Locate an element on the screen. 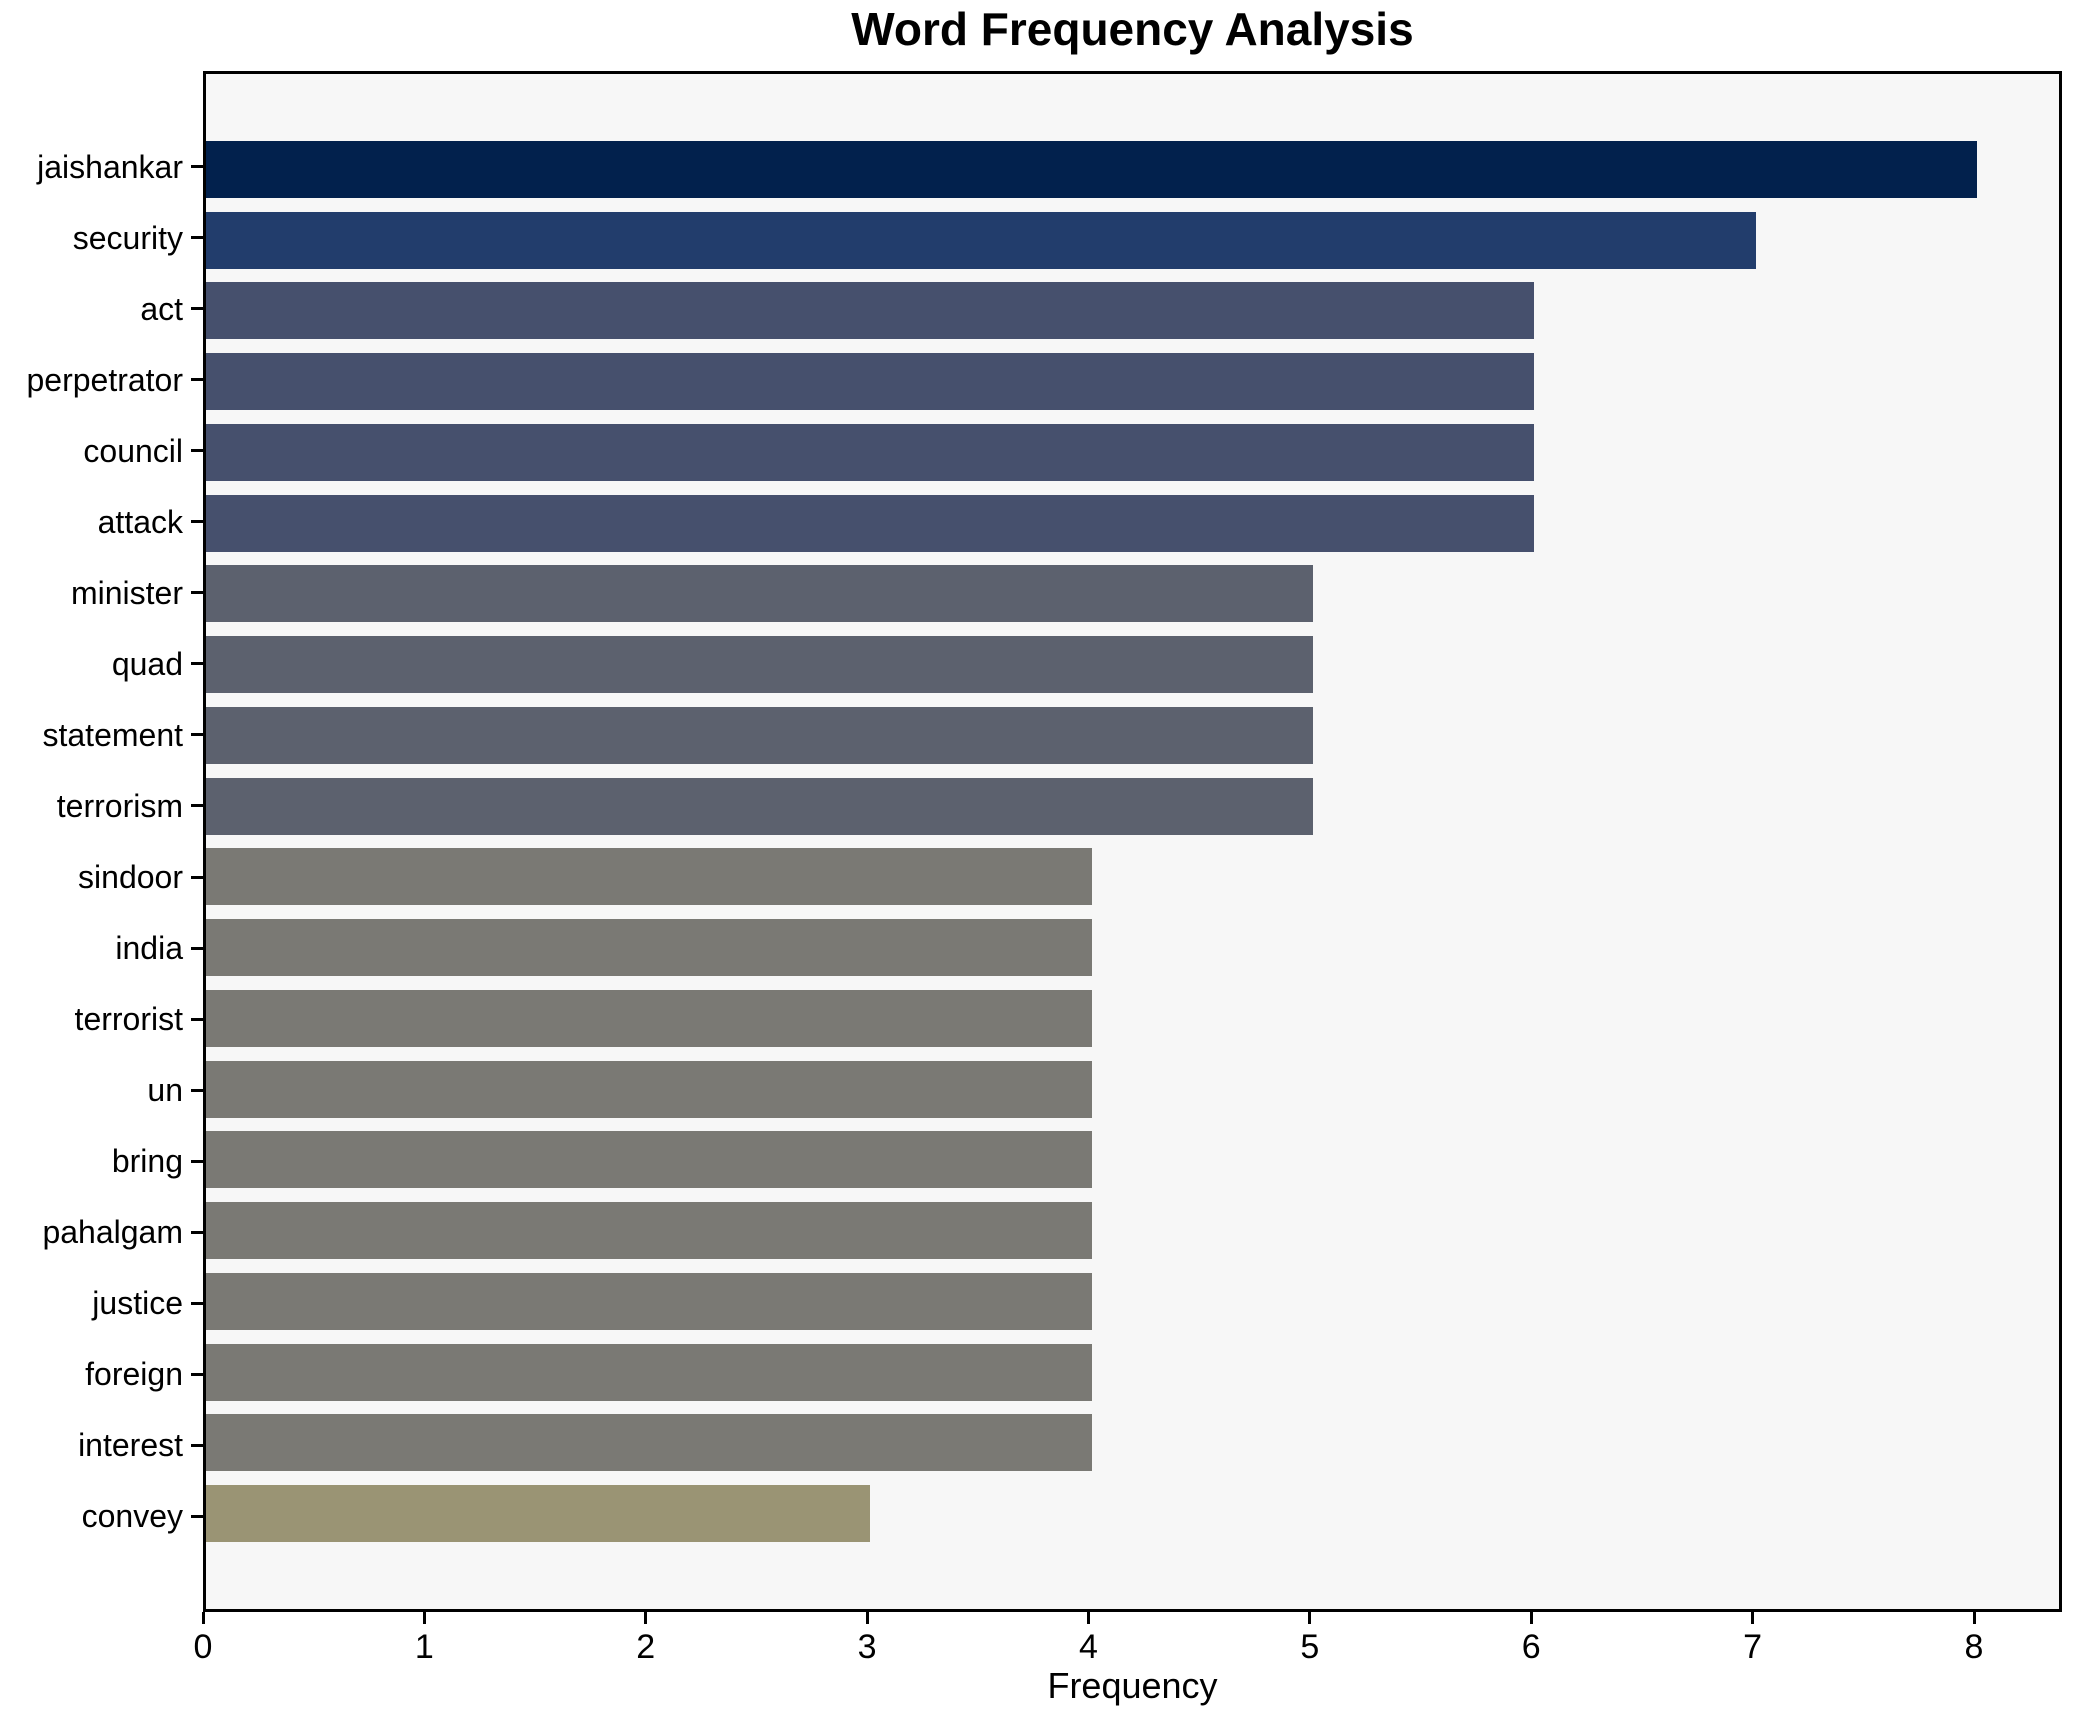  x-axis-tick-label: 1 is located at coordinates (424, 1647).